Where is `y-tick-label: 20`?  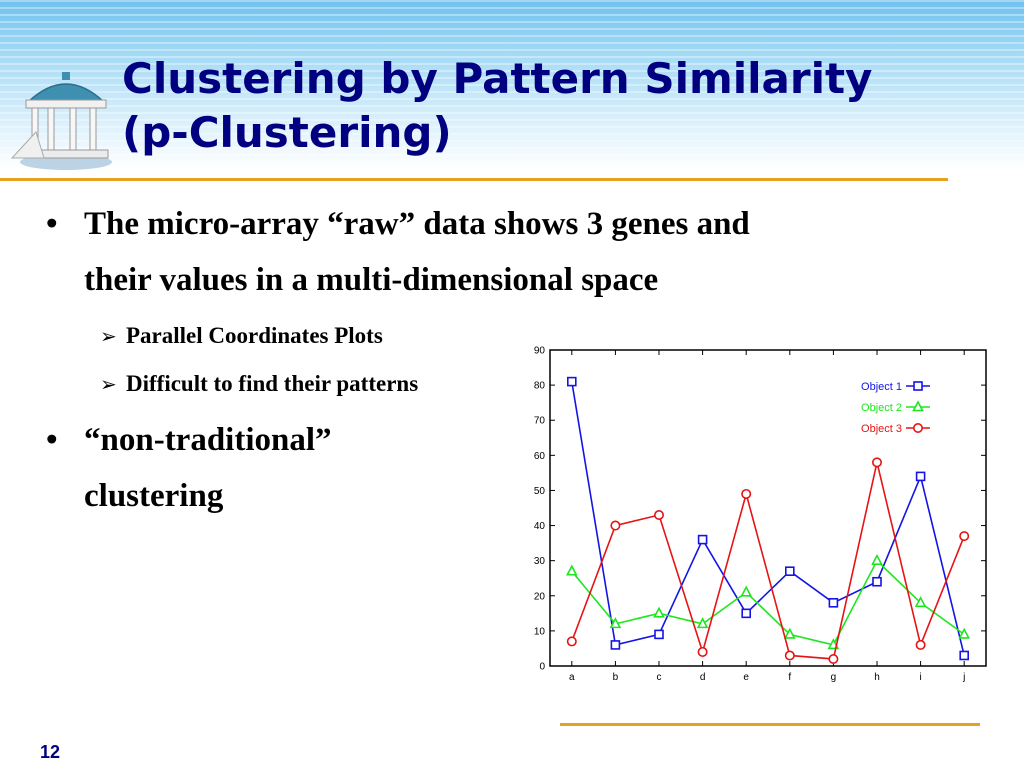 y-tick-label: 20 is located at coordinates (540, 596).